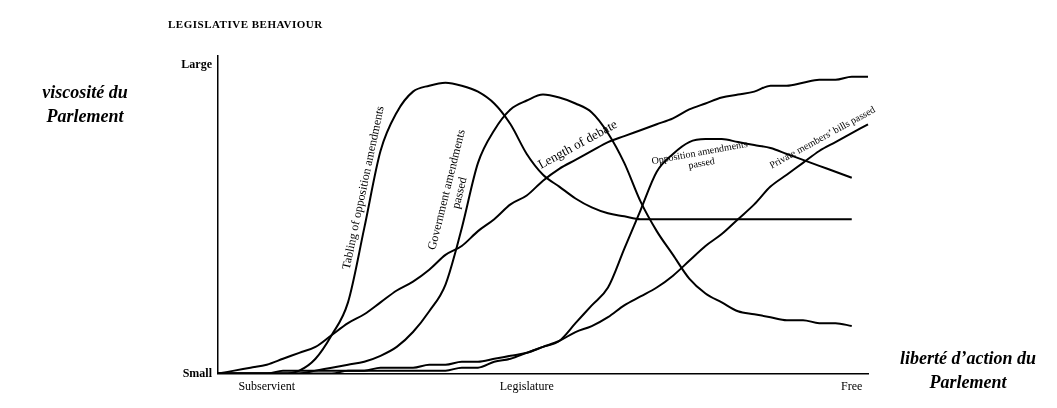  Describe the element at coordinates (85, 104) in the screenshot. I see `y-axis-title: viscosité du Parlement` at that location.